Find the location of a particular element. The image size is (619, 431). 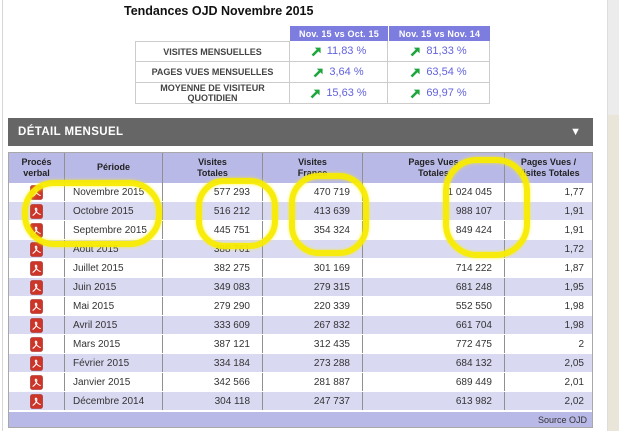

trend-value: 11,83 % is located at coordinates (346, 51).